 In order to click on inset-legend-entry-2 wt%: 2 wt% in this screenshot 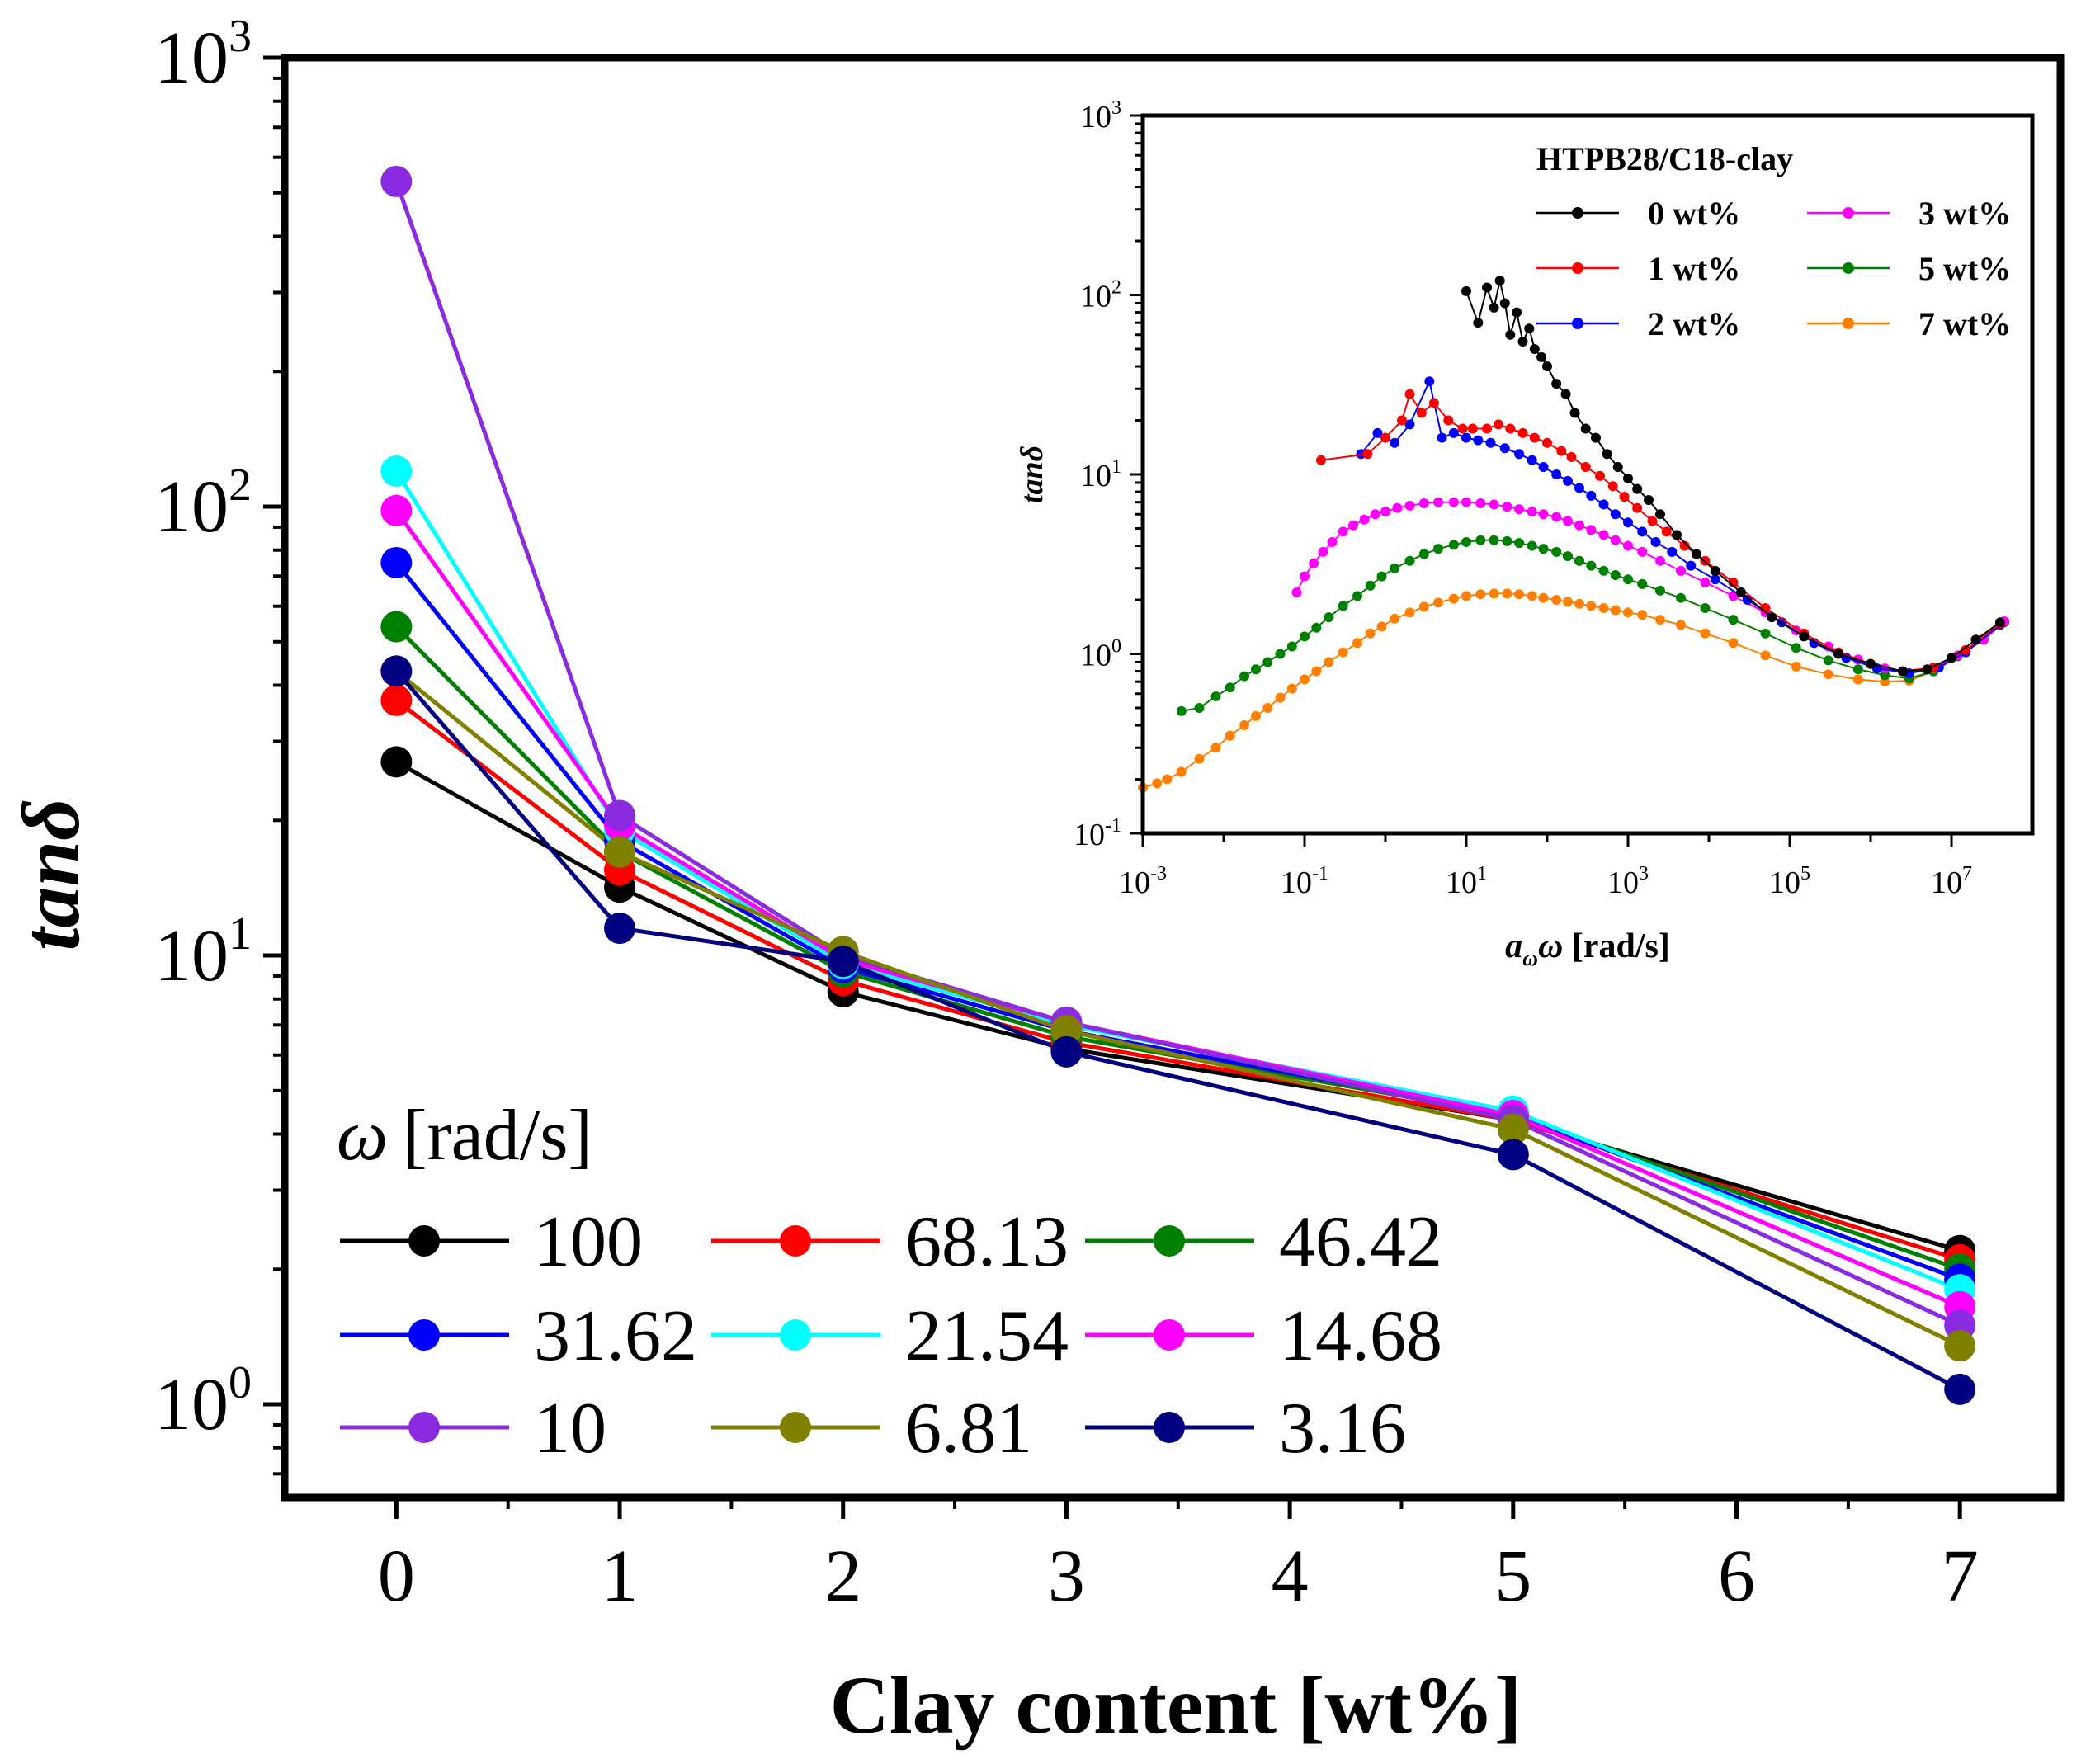, I will do `click(1638, 323)`.